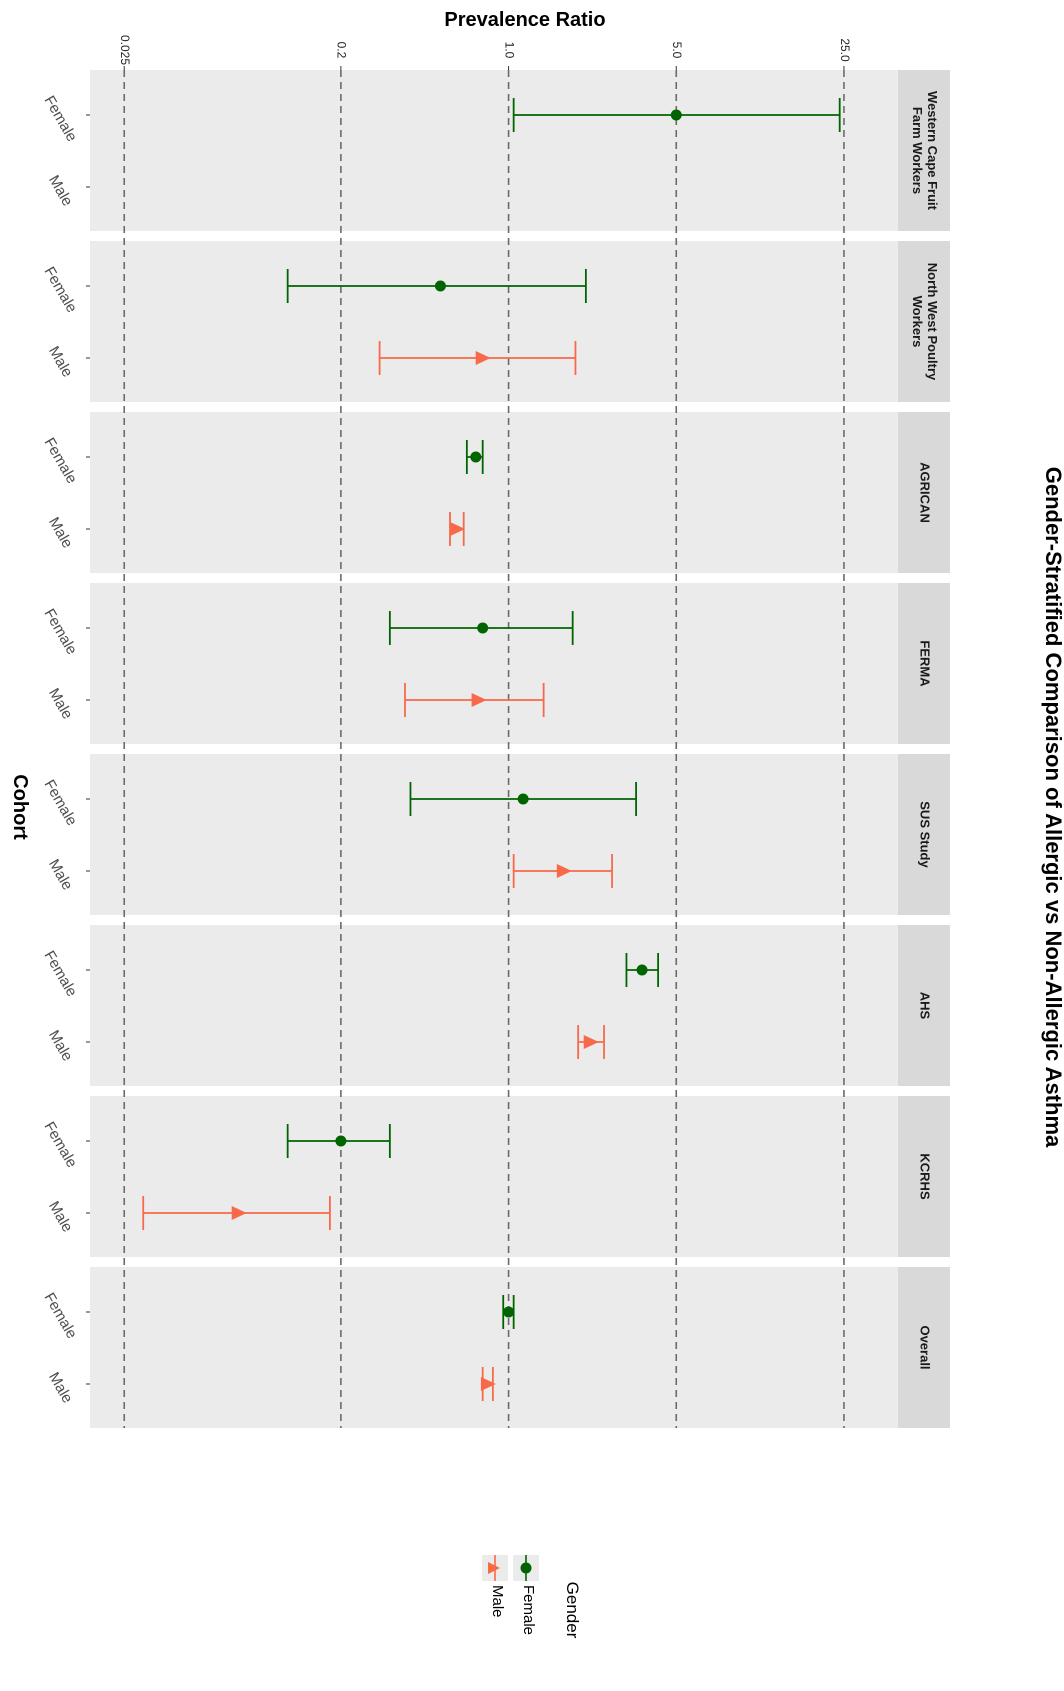 This screenshot has width=1064, height=1691. What do you see at coordinates (845, 50) in the screenshot?
I see `y-axis-tick-label-25-0: 25.0` at bounding box center [845, 50].